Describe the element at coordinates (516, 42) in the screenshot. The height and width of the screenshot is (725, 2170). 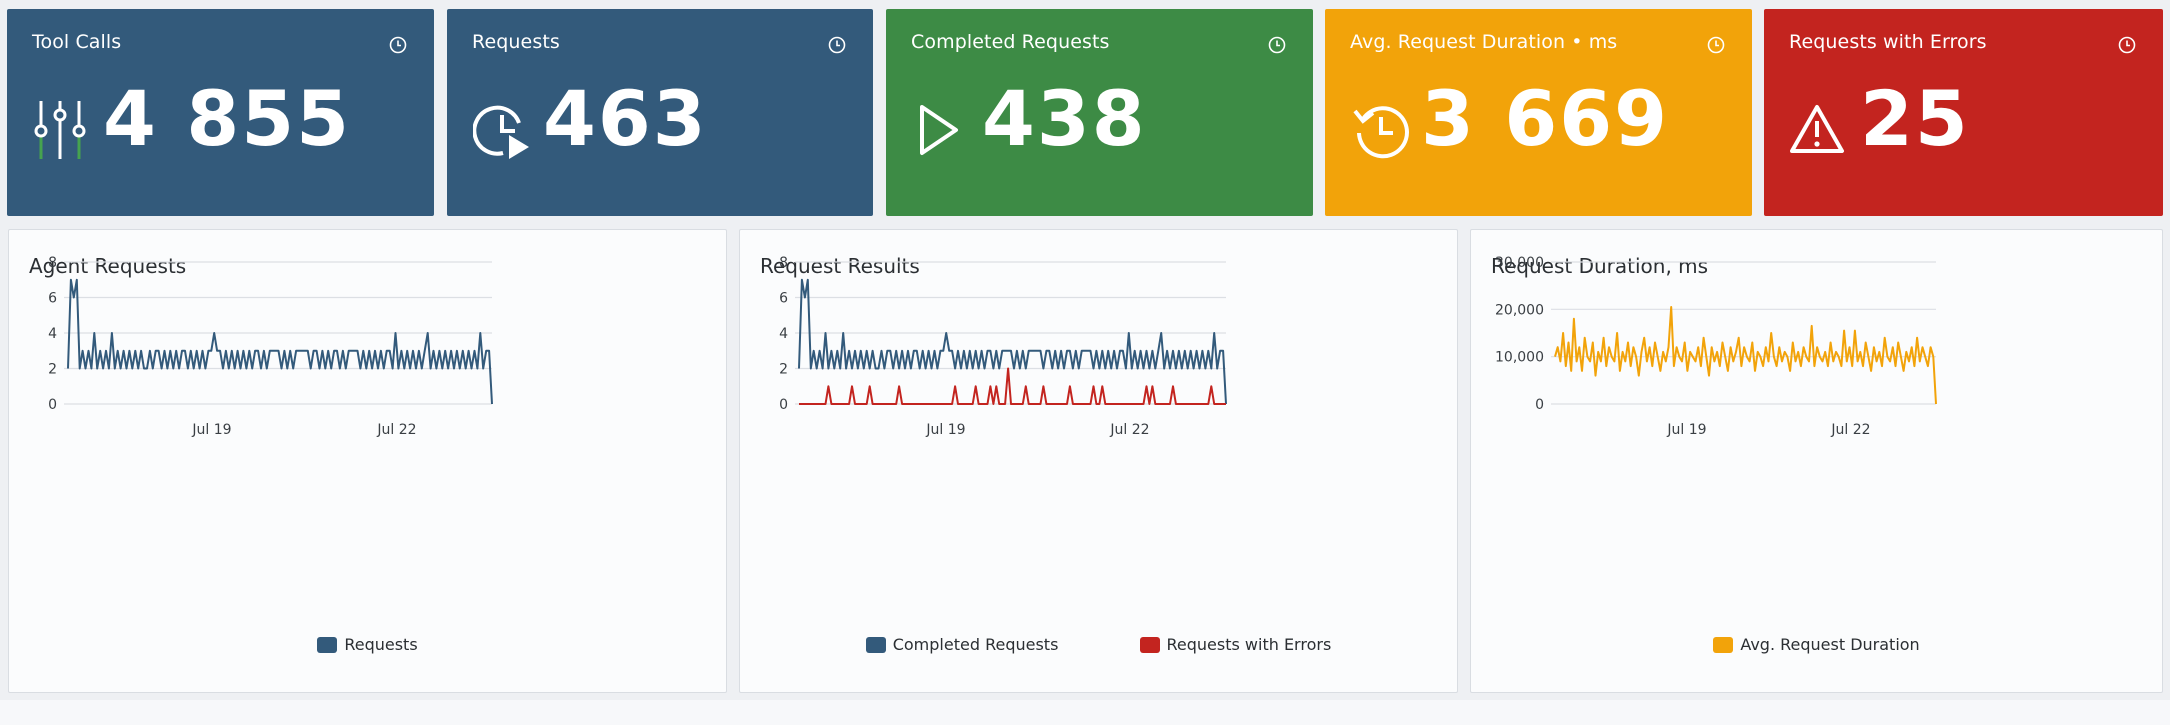
I see `kpi-title: Requests` at that location.